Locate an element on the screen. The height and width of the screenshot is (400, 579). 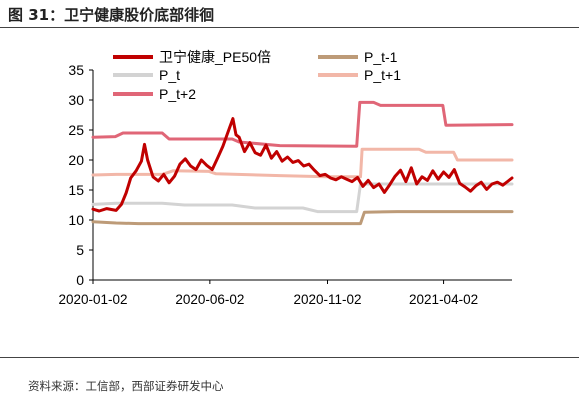
y-tick-label: 25 is located at coordinates (76, 130).